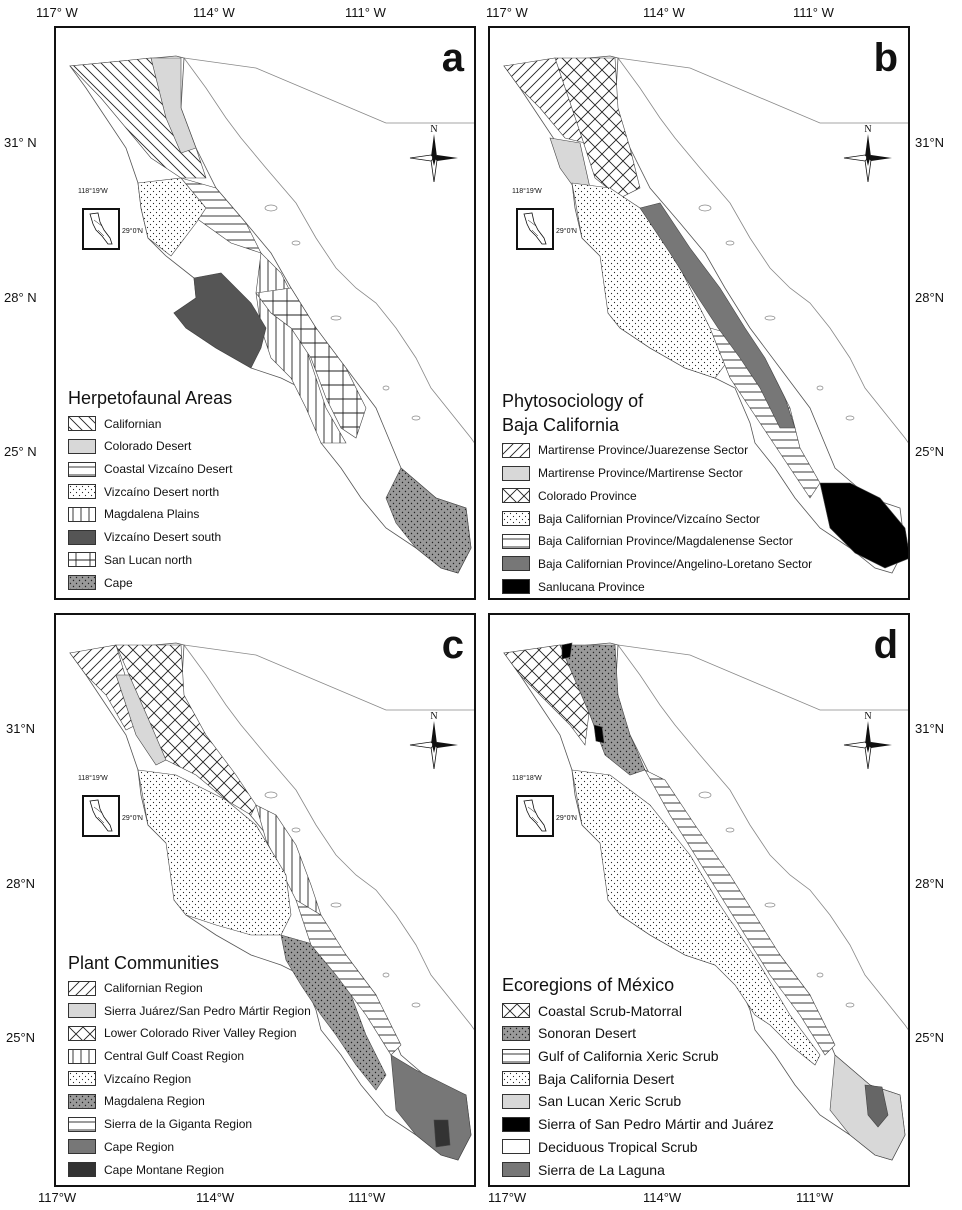 Image resolution: width=962 pixels, height=1210 pixels. I want to click on legend-item: Vizcaíno Region, so click(189, 1078).